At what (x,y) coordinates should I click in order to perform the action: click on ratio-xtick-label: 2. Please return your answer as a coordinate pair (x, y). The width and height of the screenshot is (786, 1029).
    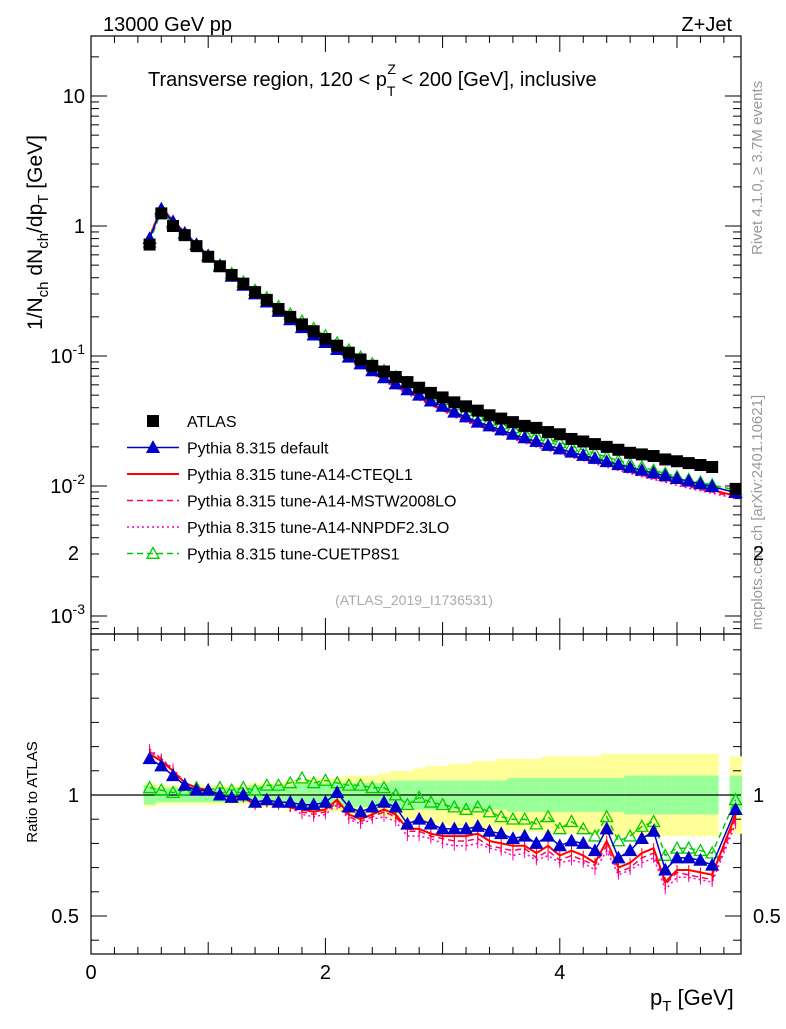
    Looking at the image, I should click on (325, 973).